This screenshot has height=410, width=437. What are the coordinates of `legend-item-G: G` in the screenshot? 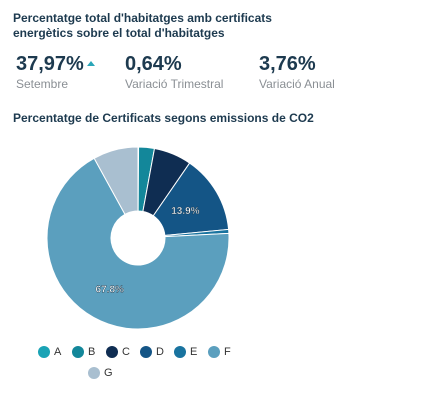 It's located at (105, 373).